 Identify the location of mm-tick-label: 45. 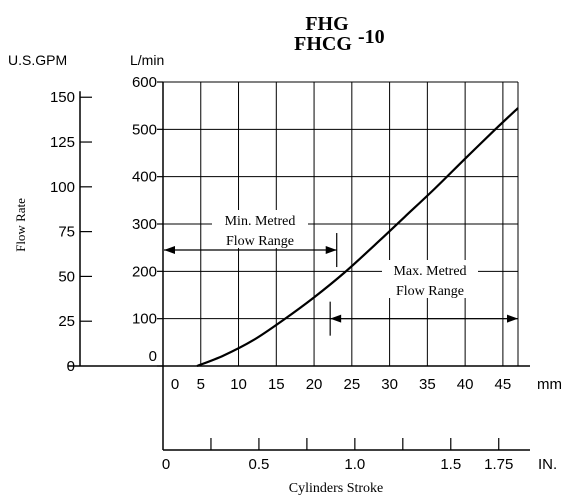
(503, 384).